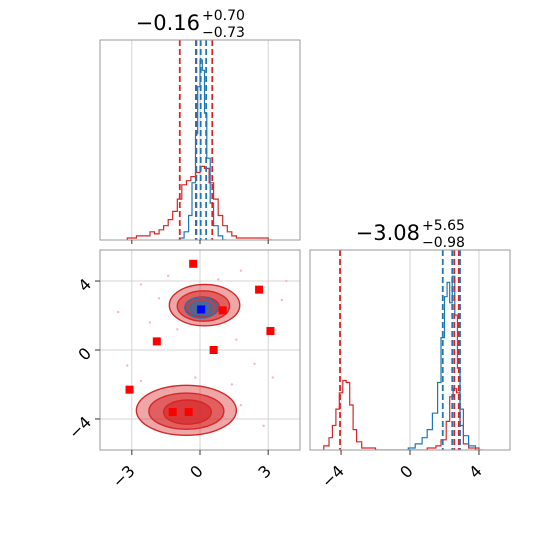 This screenshot has width=550, height=550. I want to click on param1-title-median: −0.16, so click(168, 23).